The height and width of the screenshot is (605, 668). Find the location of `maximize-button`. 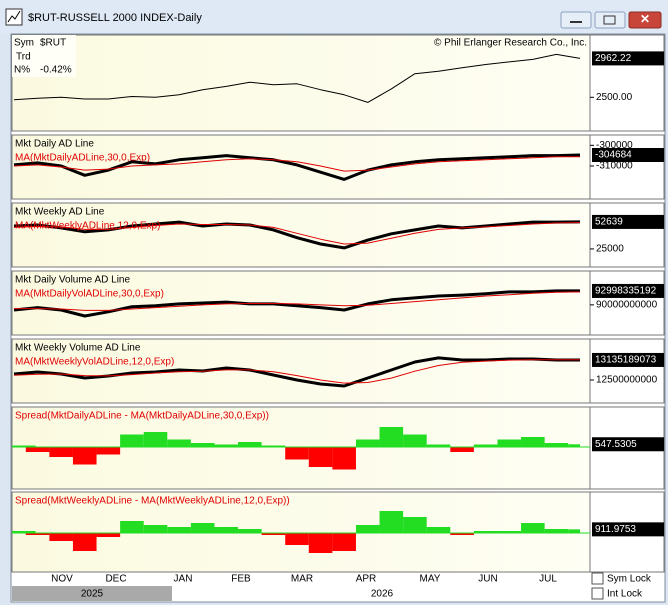

maximize-button is located at coordinates (610, 20).